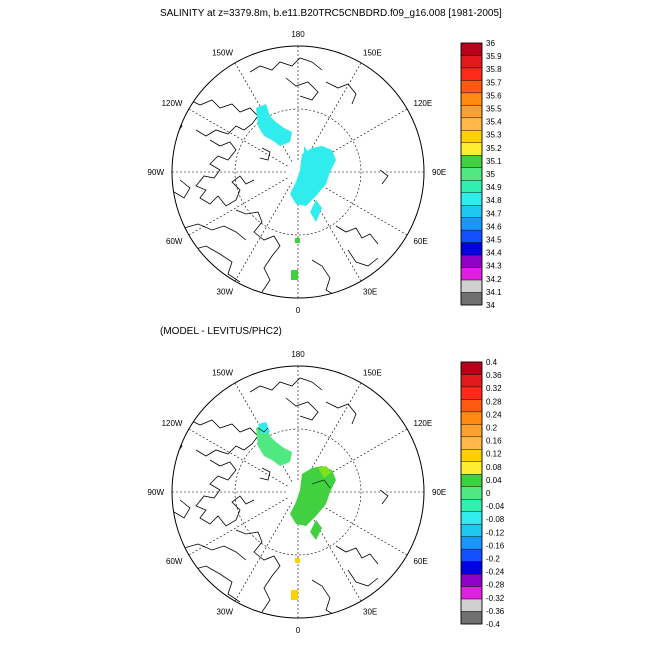  Describe the element at coordinates (494, 109) in the screenshot. I see `colorbar-tick-label: 35.5` at that location.